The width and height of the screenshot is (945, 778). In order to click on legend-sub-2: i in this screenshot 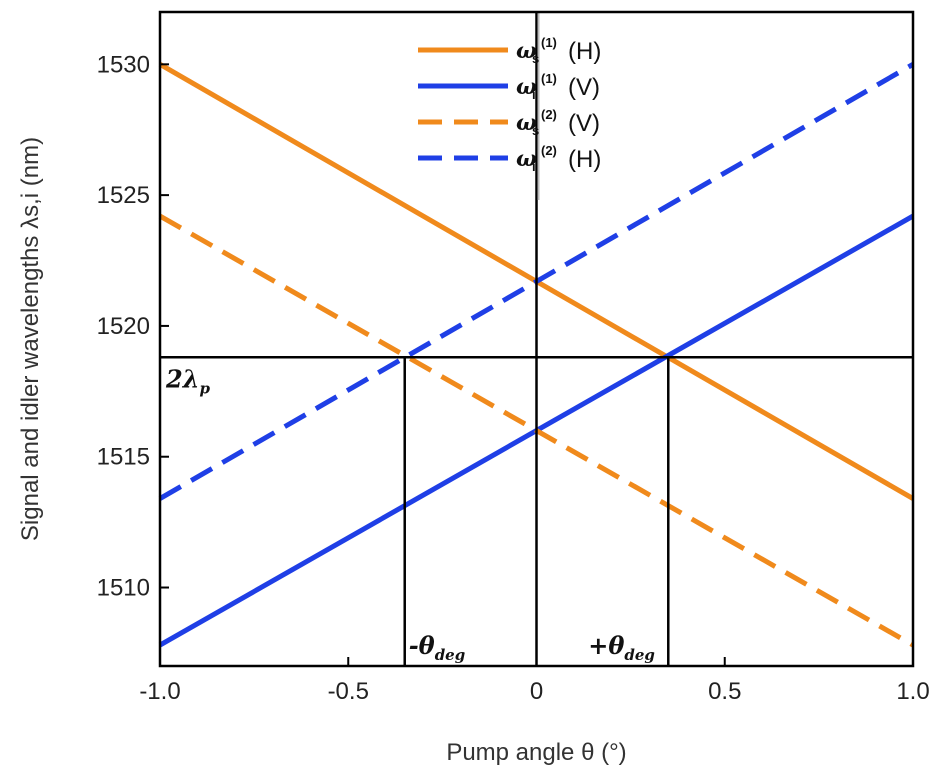, I will do `click(534, 94)`.